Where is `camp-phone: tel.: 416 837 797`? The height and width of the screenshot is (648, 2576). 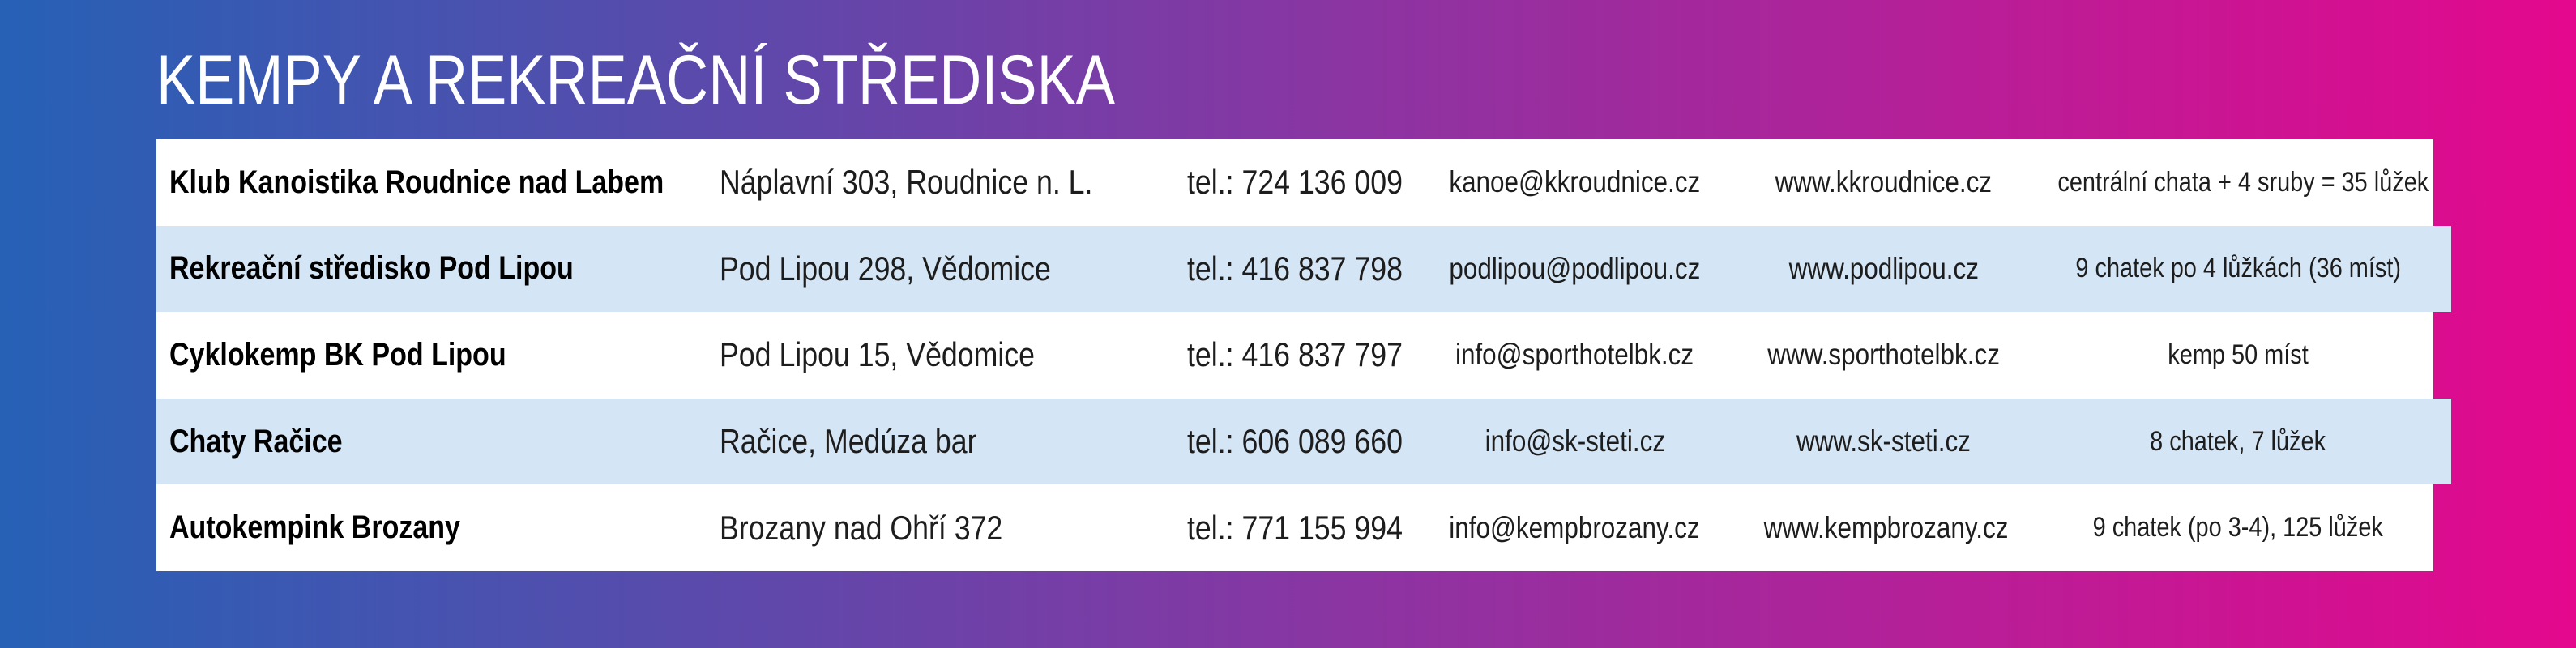
camp-phone: tel.: 416 837 797 is located at coordinates (1294, 354).